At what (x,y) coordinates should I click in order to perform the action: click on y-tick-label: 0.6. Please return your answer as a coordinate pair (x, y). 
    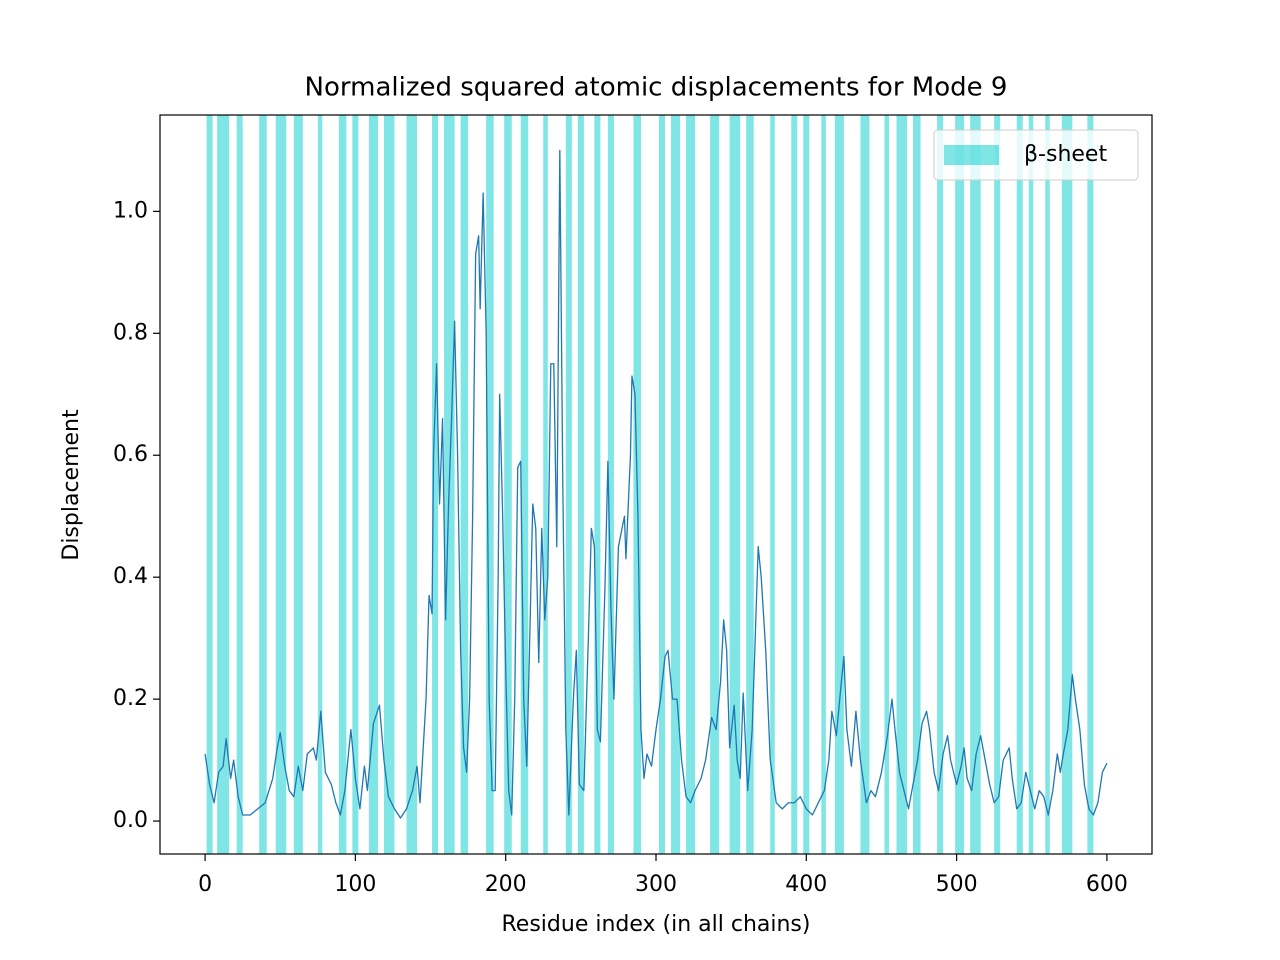
    Looking at the image, I should click on (130, 454).